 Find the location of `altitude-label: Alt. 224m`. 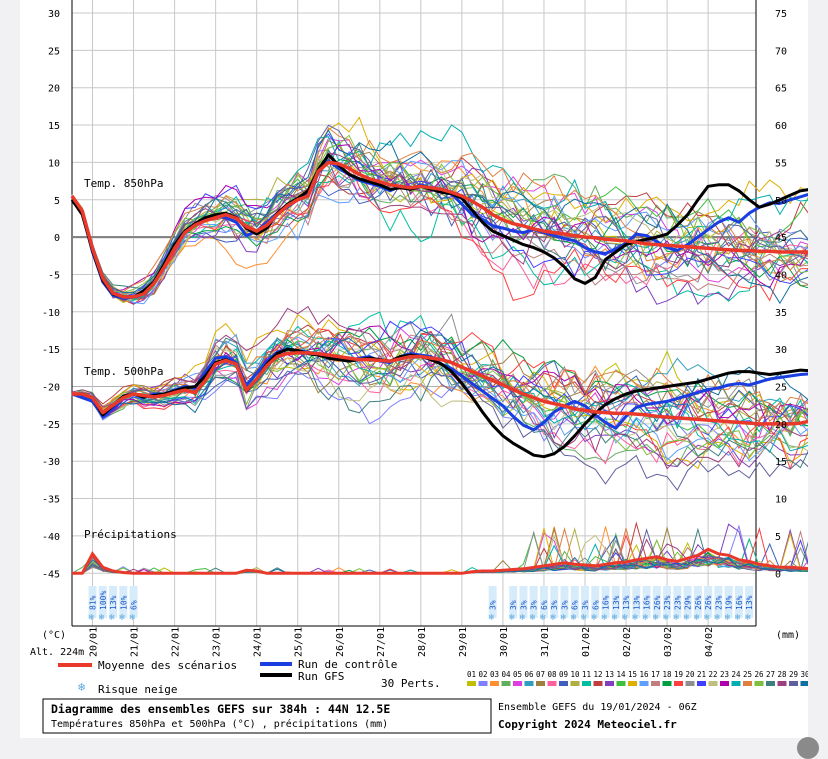

altitude-label: Alt. 224m is located at coordinates (57, 652).